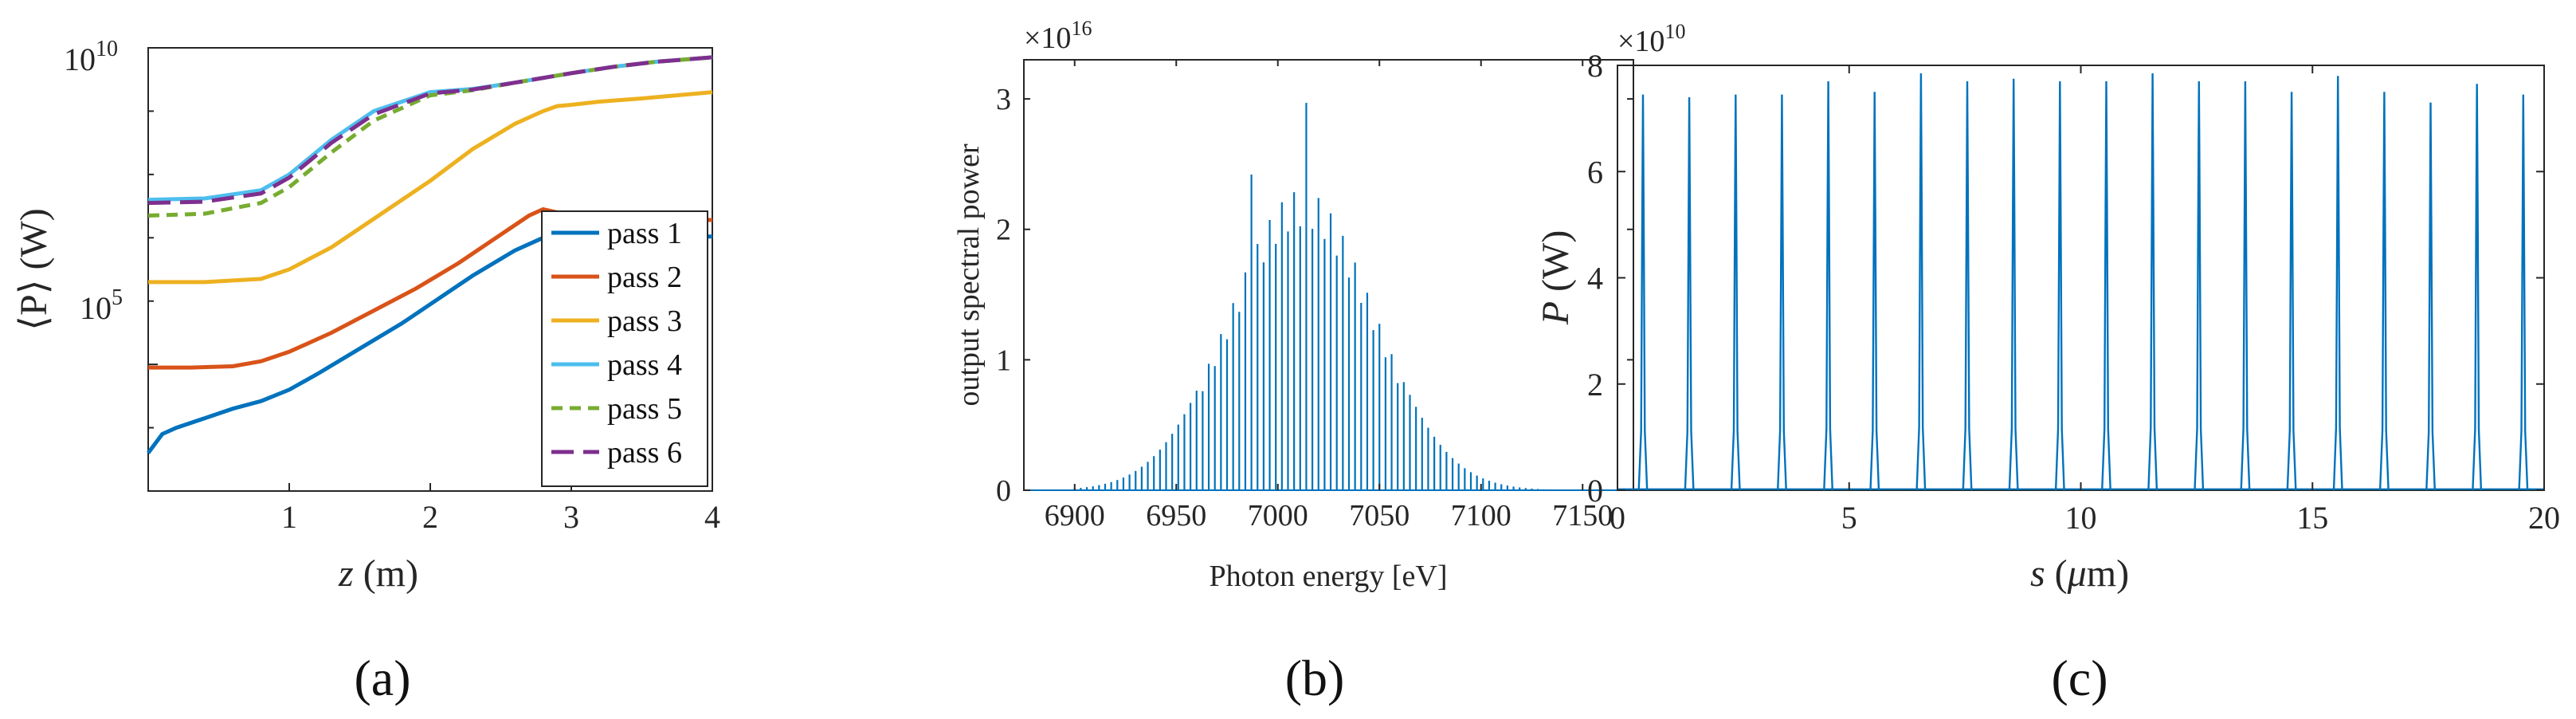  Describe the element at coordinates (1176, 515) in the screenshot. I see `panel-b-xtick-label: 6950` at that location.